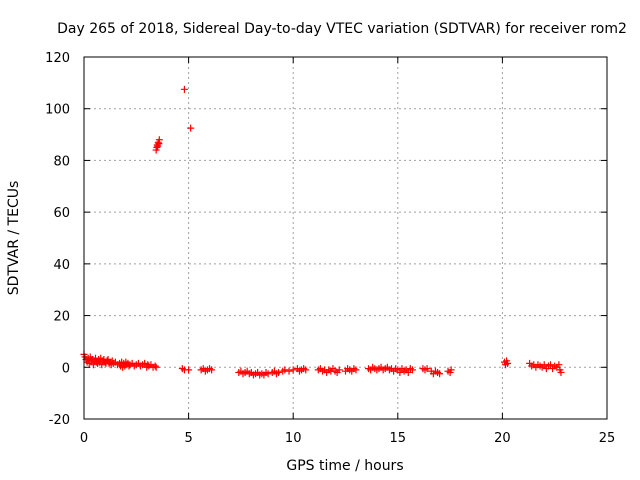 This screenshot has height=480, width=640. I want to click on x-tick-label: 5, so click(188, 438).